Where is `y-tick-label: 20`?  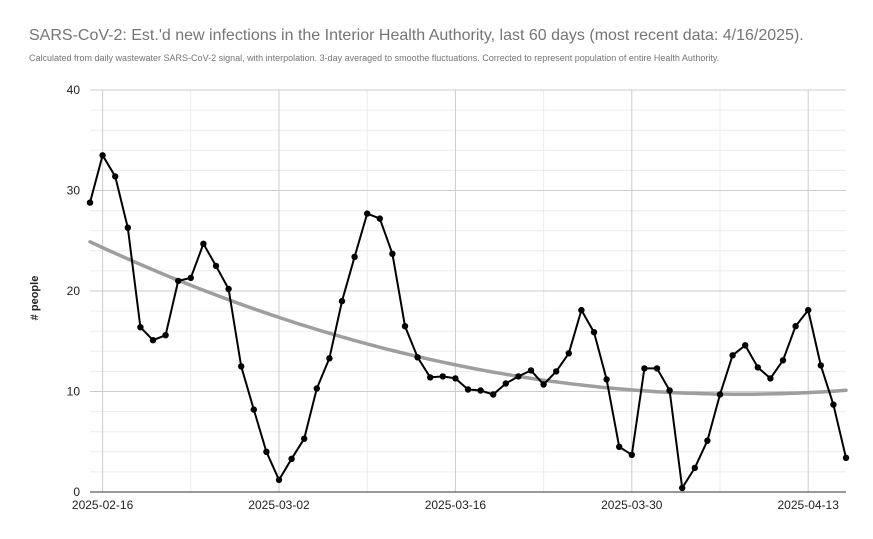 y-tick-label: 20 is located at coordinates (74, 291).